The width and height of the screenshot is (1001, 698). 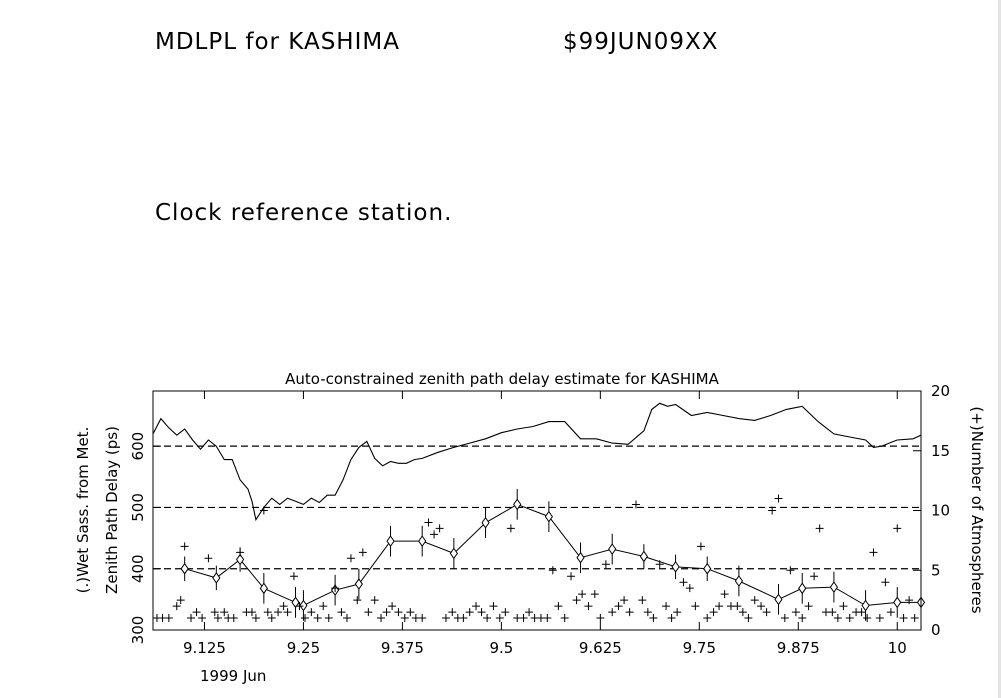 What do you see at coordinates (138, 630) in the screenshot?
I see `y-tick-label-left: 300` at bounding box center [138, 630].